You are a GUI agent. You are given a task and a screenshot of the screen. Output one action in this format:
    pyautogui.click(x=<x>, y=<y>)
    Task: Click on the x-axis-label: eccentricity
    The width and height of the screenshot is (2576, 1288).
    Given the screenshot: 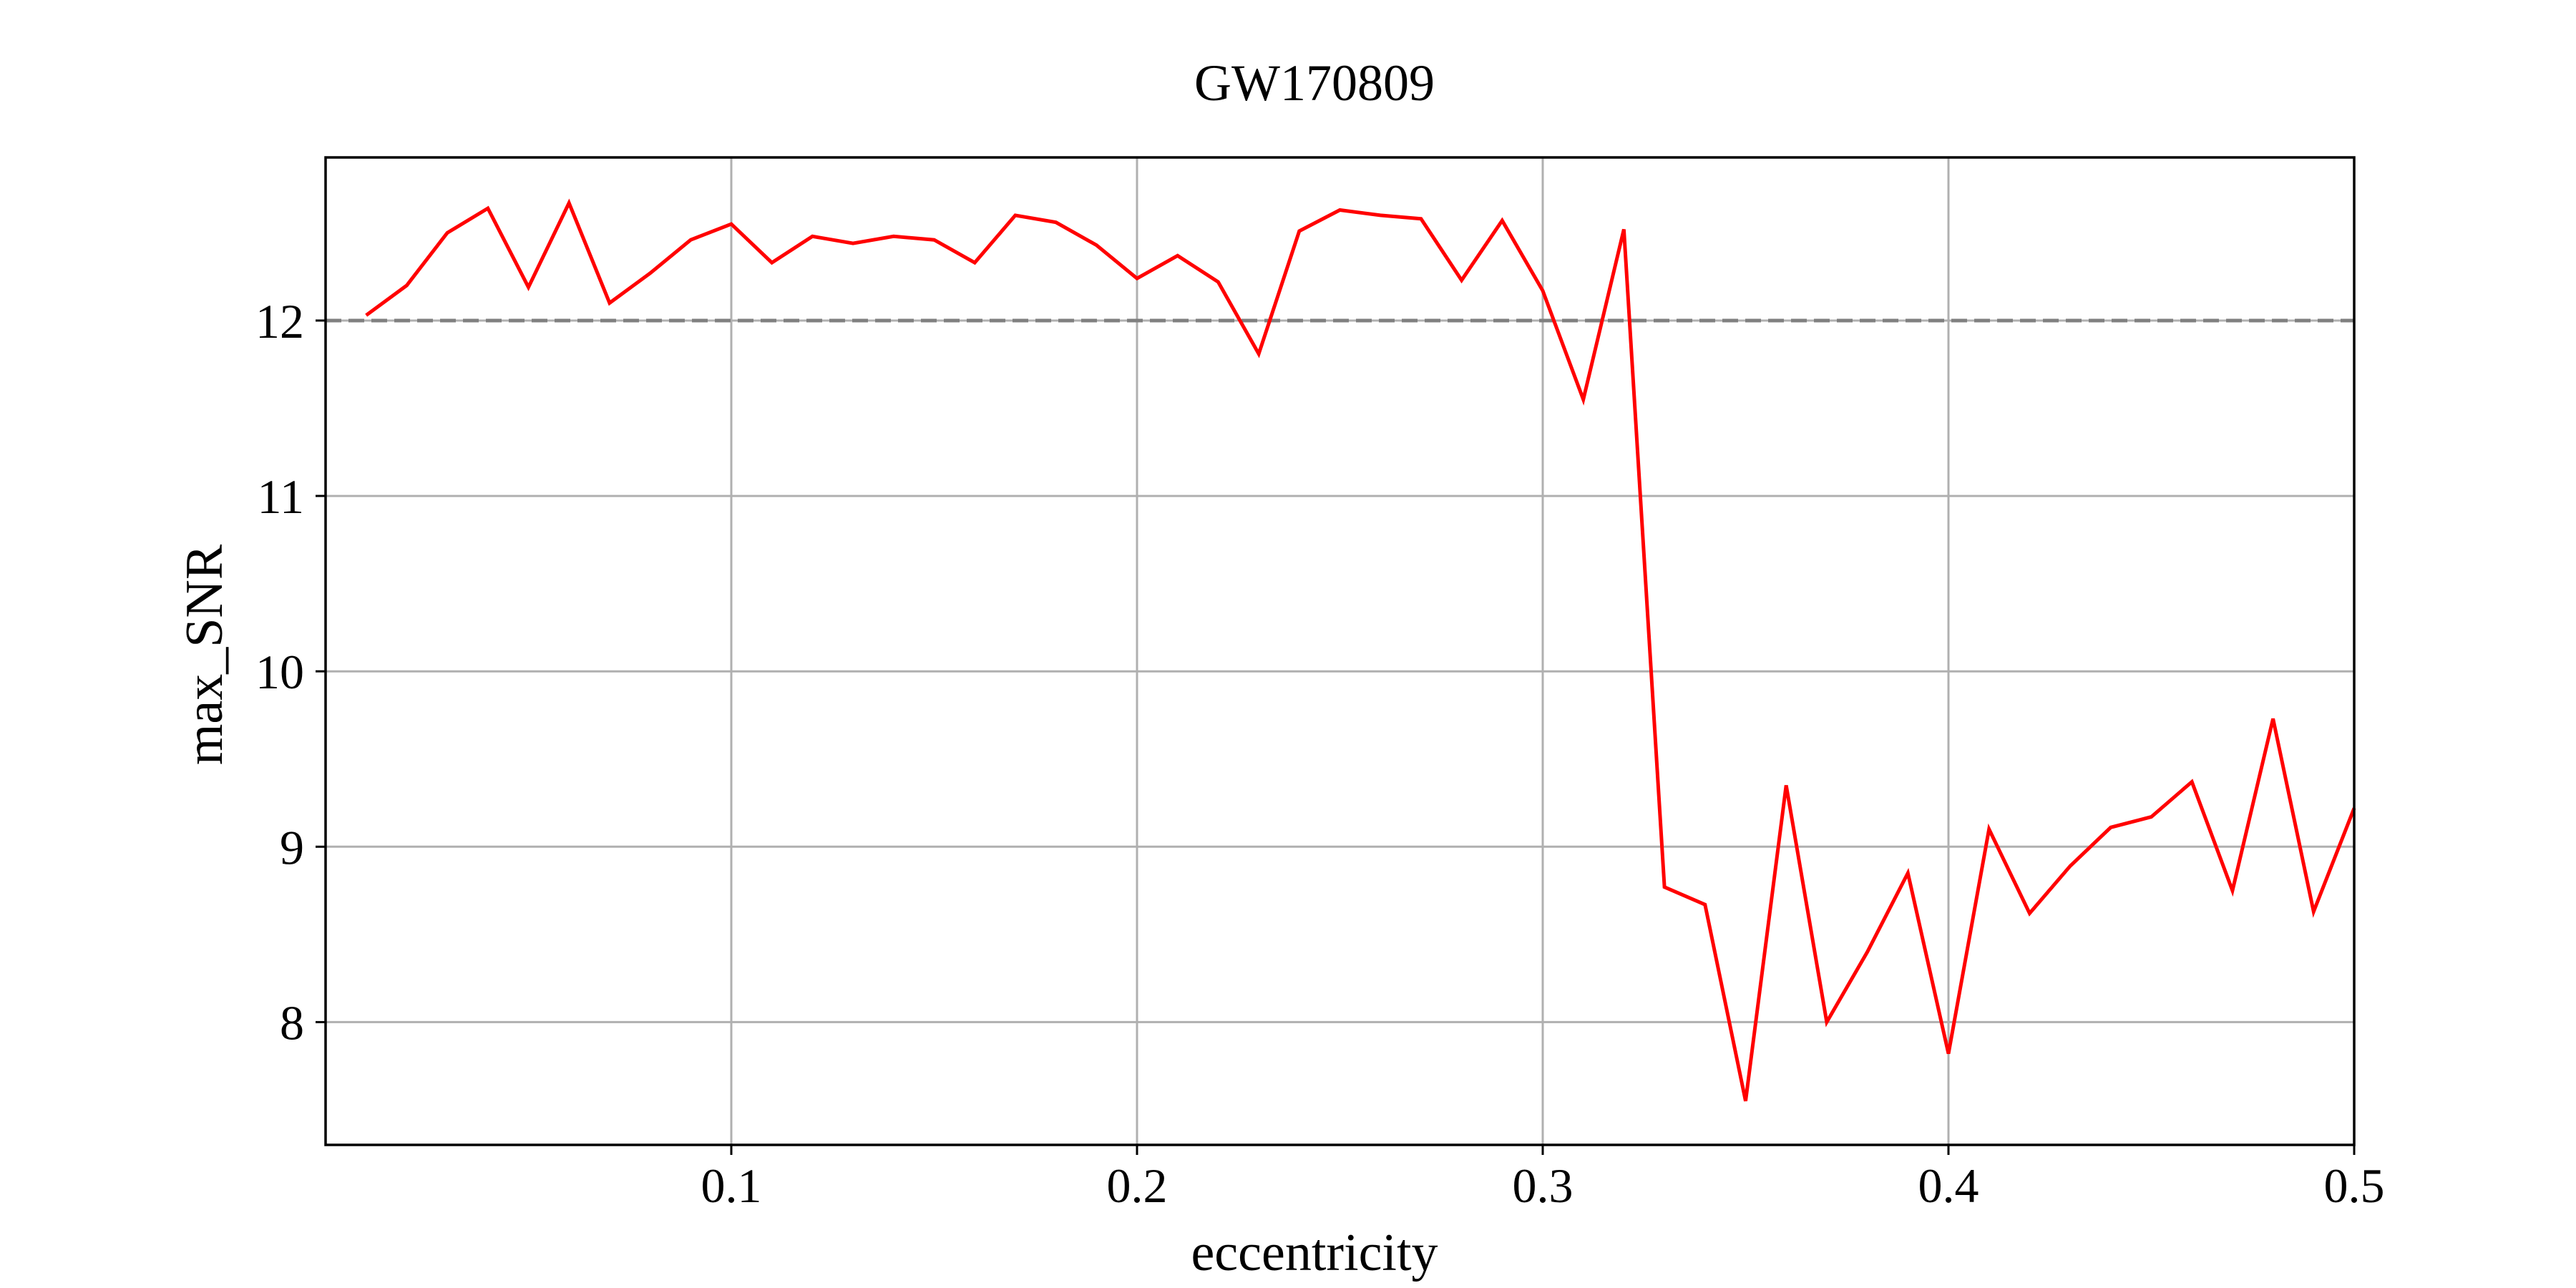 What is the action you would take?
    pyautogui.click(x=1314, y=1253)
    